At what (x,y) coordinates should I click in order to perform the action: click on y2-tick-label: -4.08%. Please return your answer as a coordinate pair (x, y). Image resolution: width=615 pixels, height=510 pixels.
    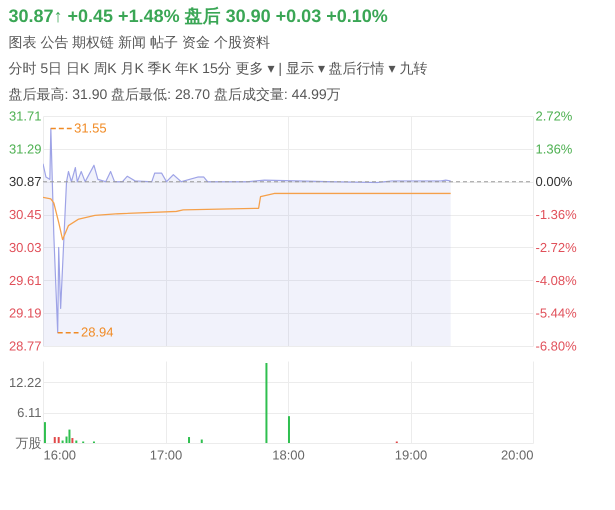
    Looking at the image, I should click on (557, 280).